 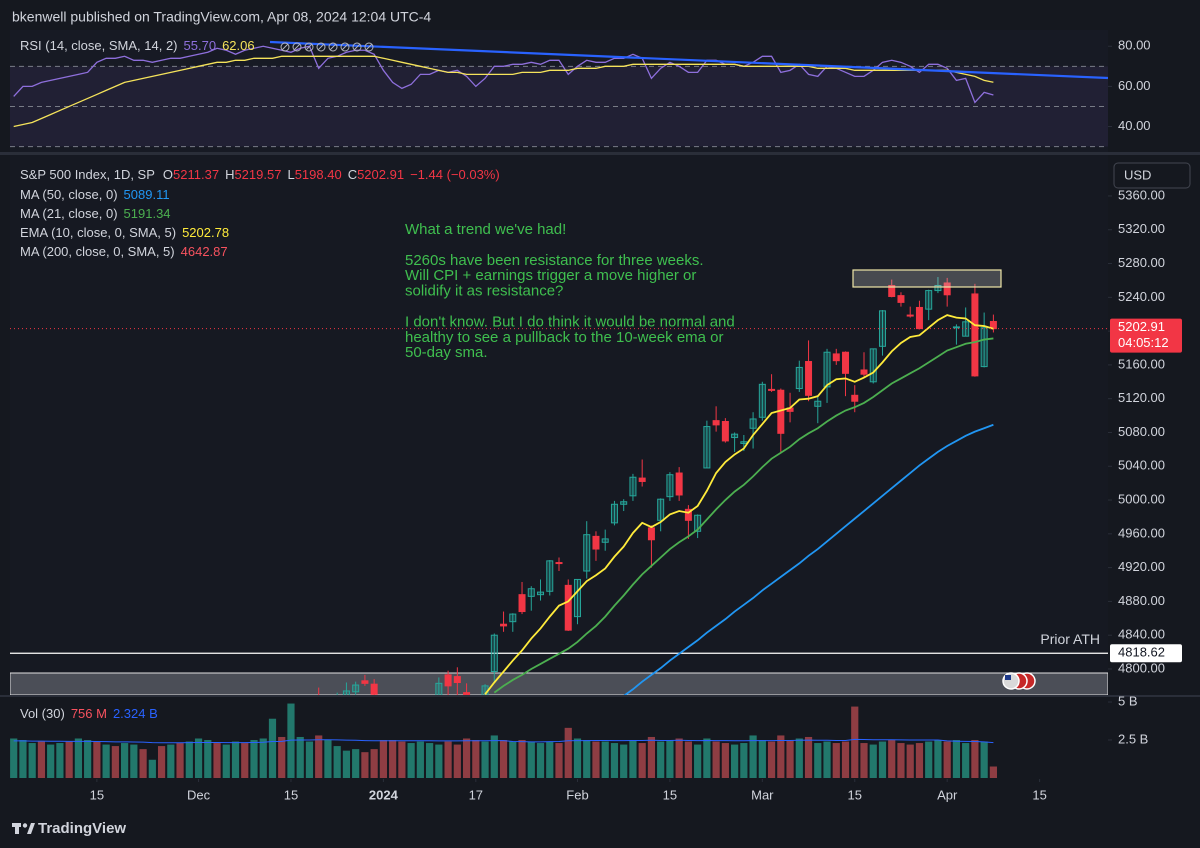 I want to click on flag-canton, so click(x=1008, y=677).